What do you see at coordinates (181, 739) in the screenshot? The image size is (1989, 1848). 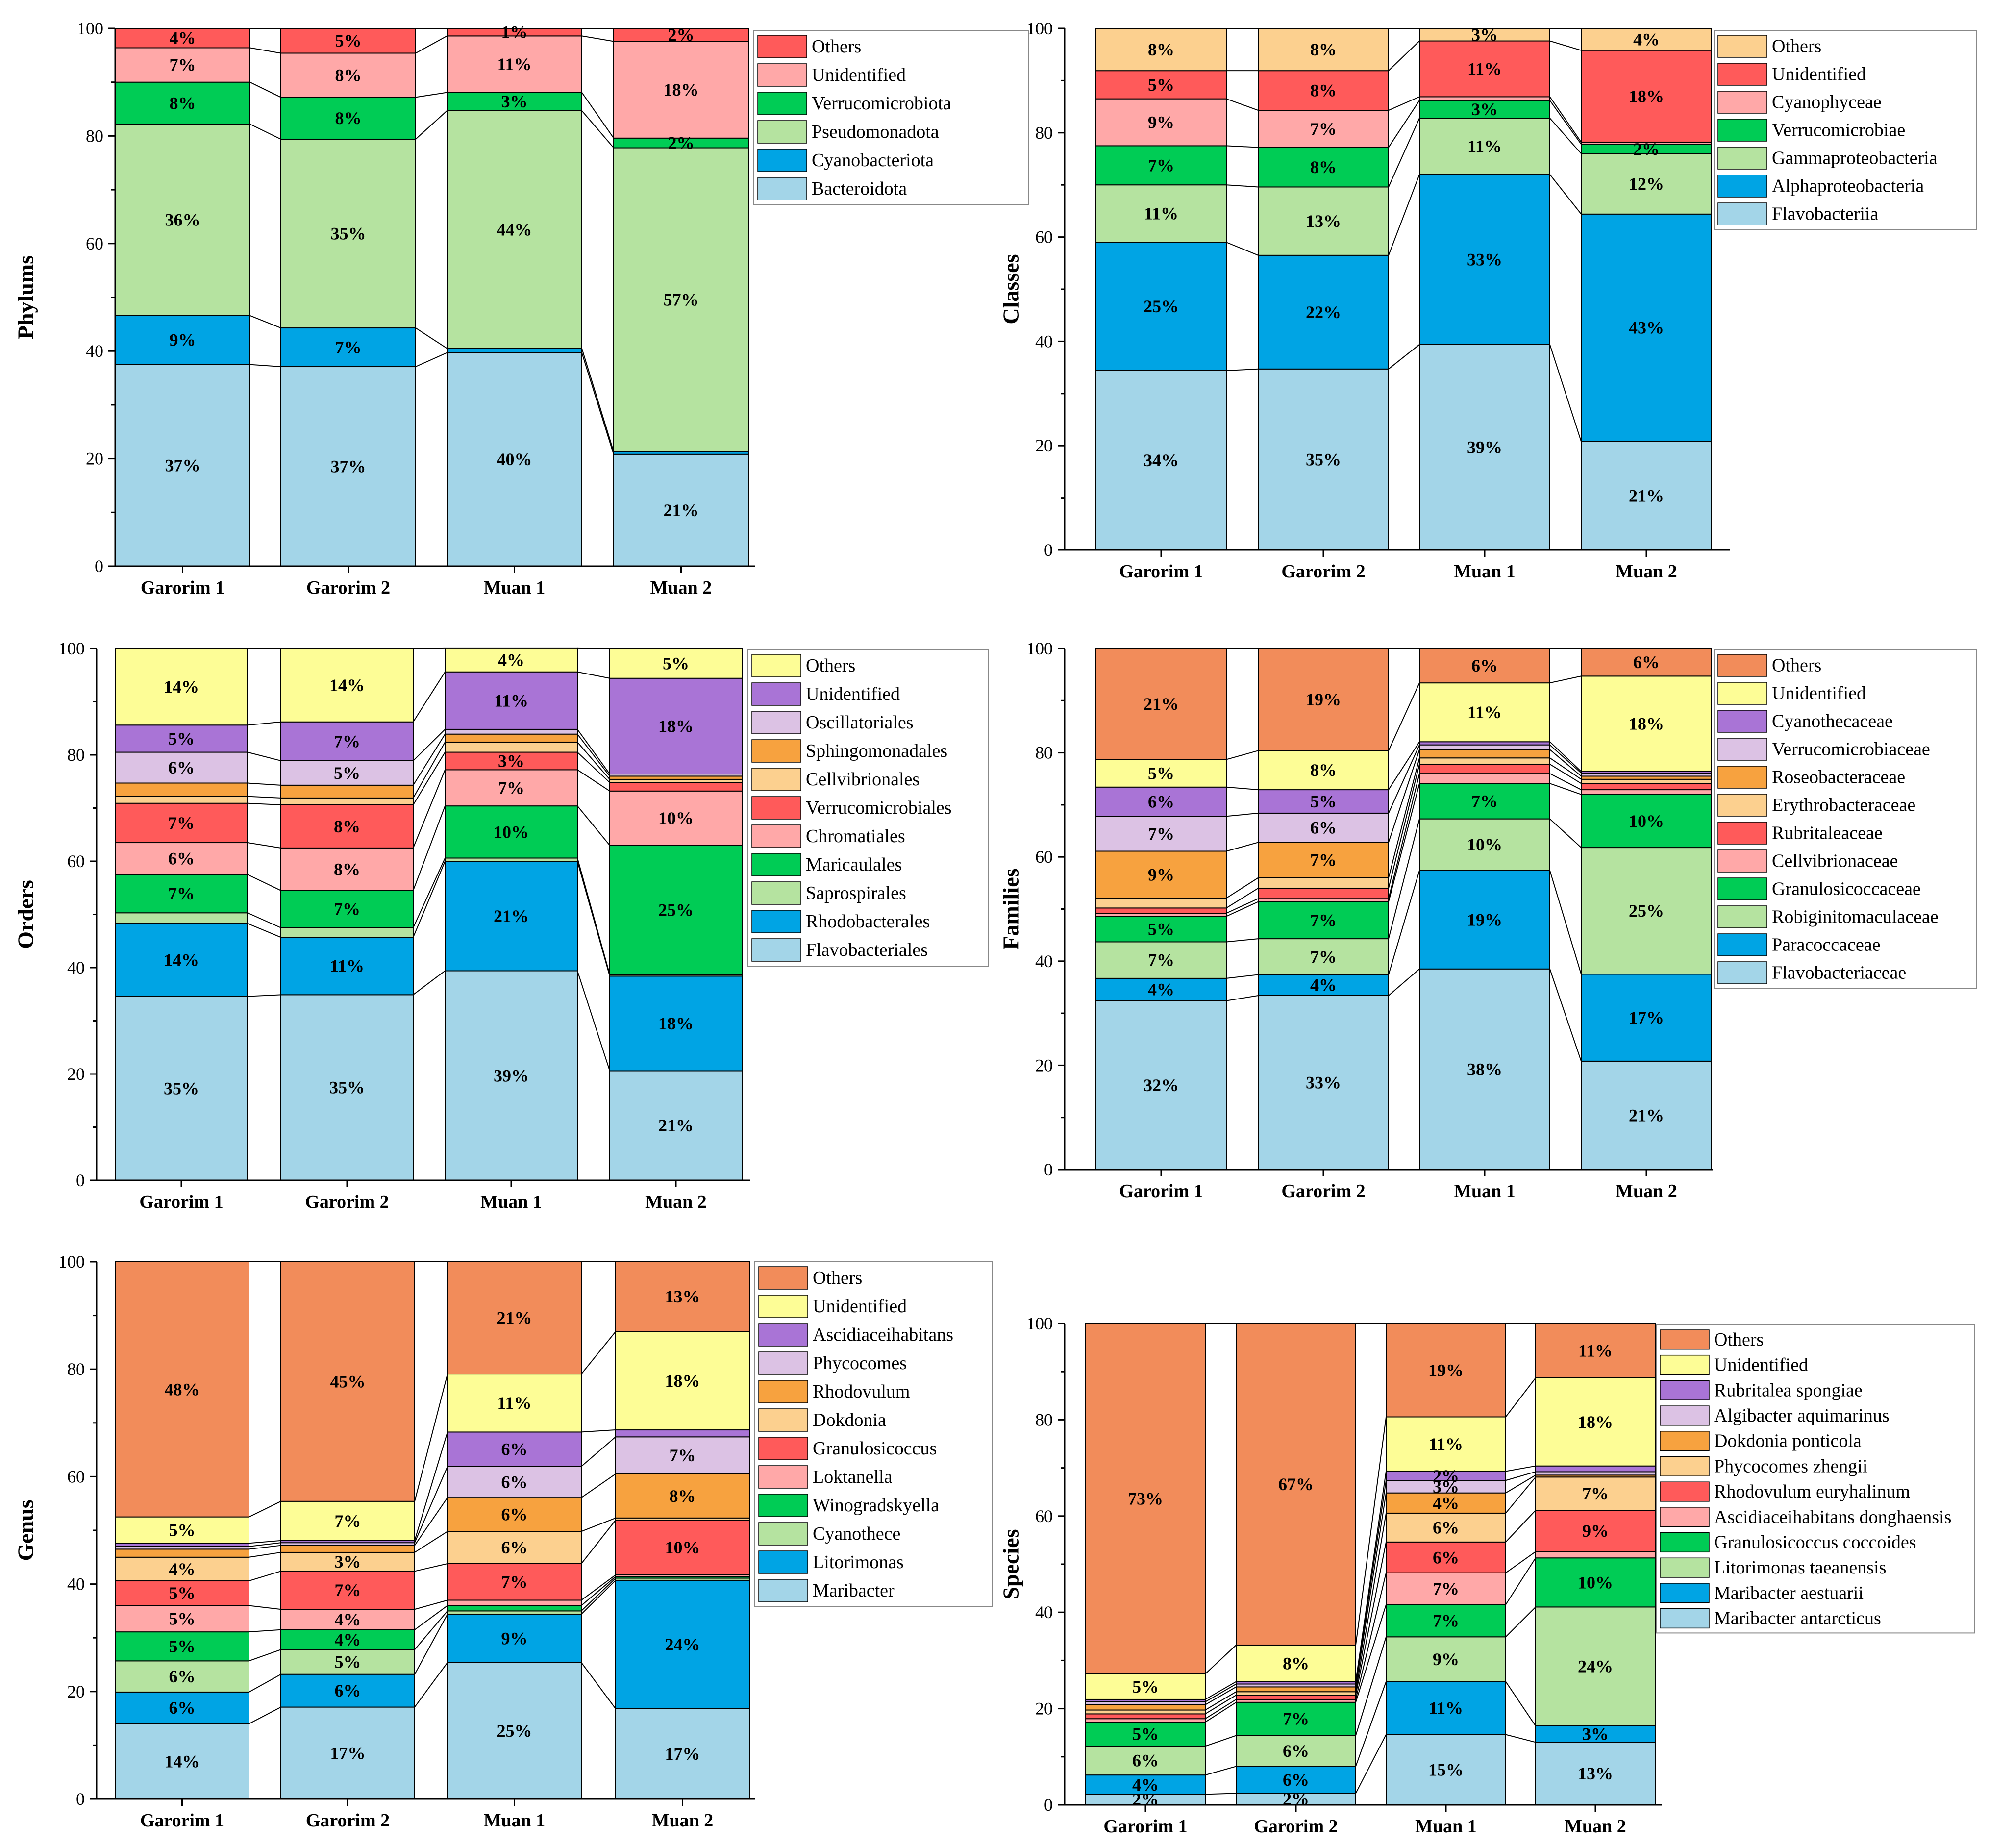 I see `data-label: 5%` at bounding box center [181, 739].